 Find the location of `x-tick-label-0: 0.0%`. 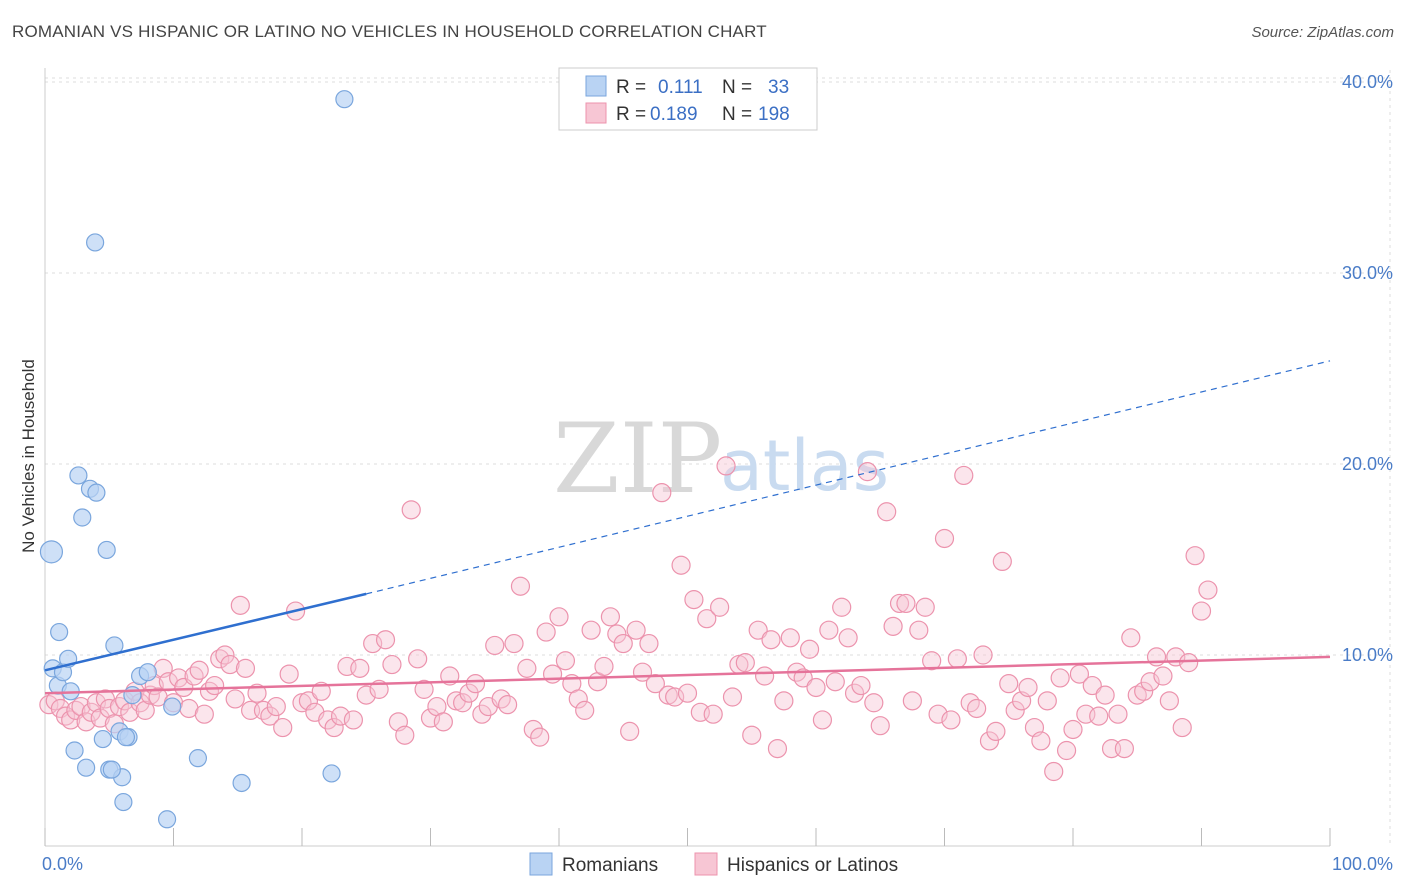

x-tick-label-0: 0.0% is located at coordinates (62, 864).